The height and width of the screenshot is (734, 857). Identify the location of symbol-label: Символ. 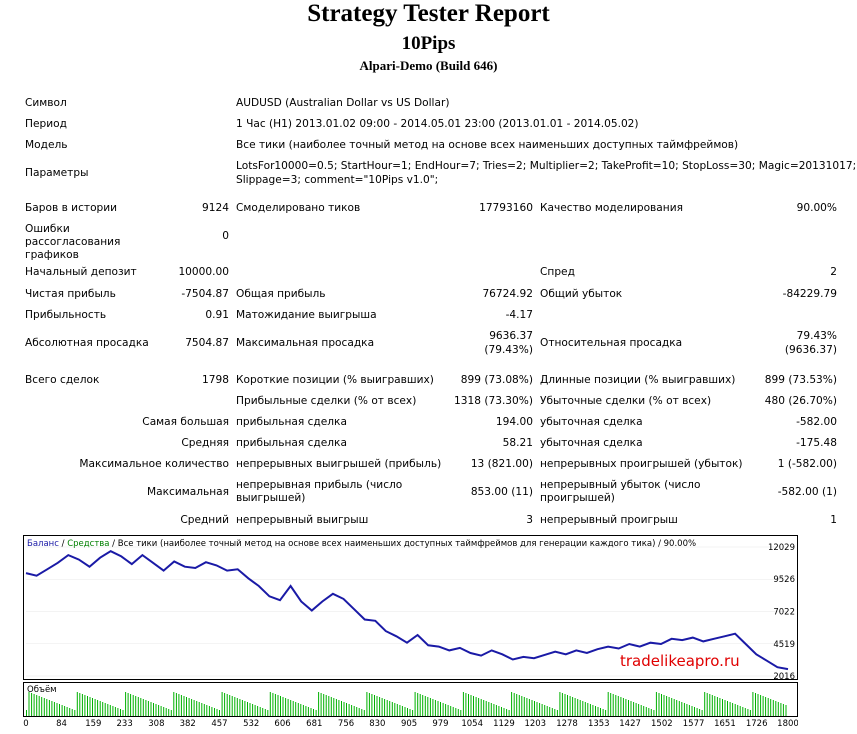
(46, 103).